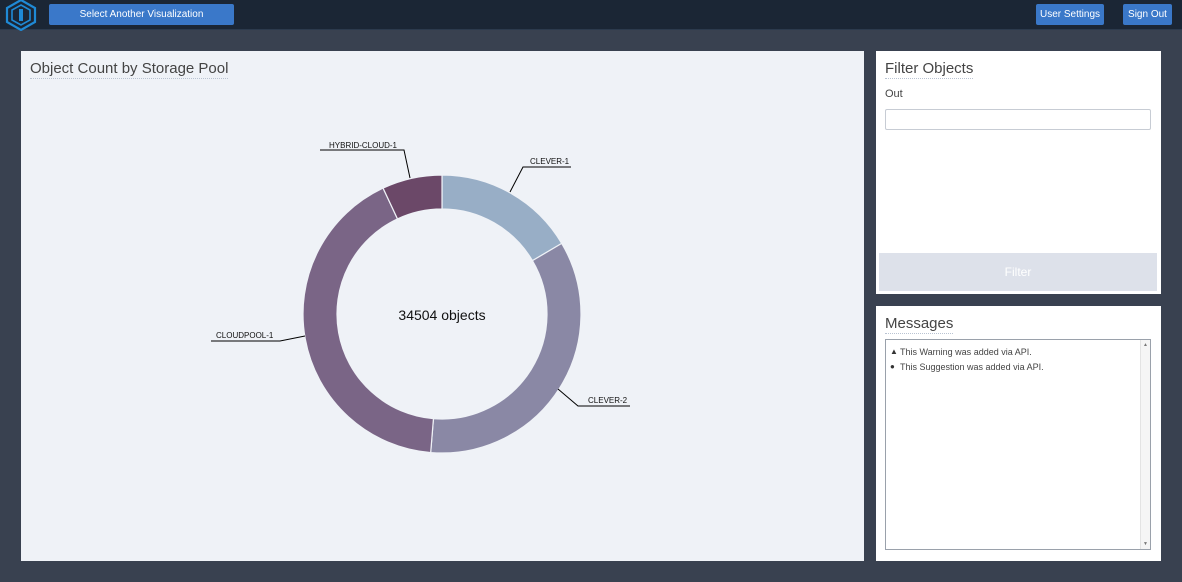 The height and width of the screenshot is (582, 1182). Describe the element at coordinates (21, 15) in the screenshot. I see `hexagon-logo-icon` at that location.